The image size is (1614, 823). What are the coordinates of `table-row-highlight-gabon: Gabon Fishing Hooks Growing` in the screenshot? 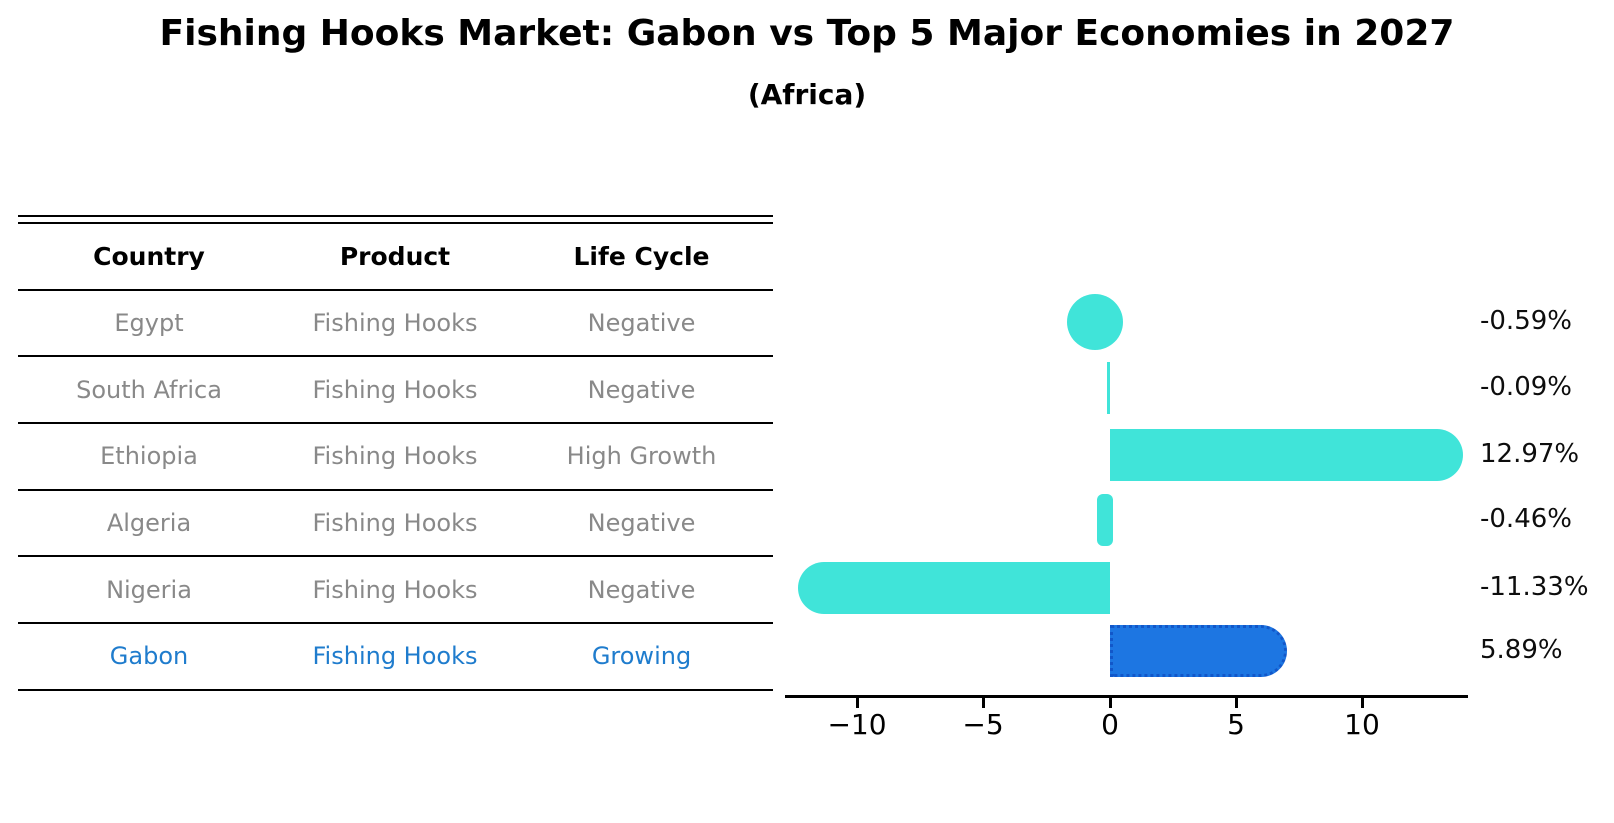 It's located at (395, 655).